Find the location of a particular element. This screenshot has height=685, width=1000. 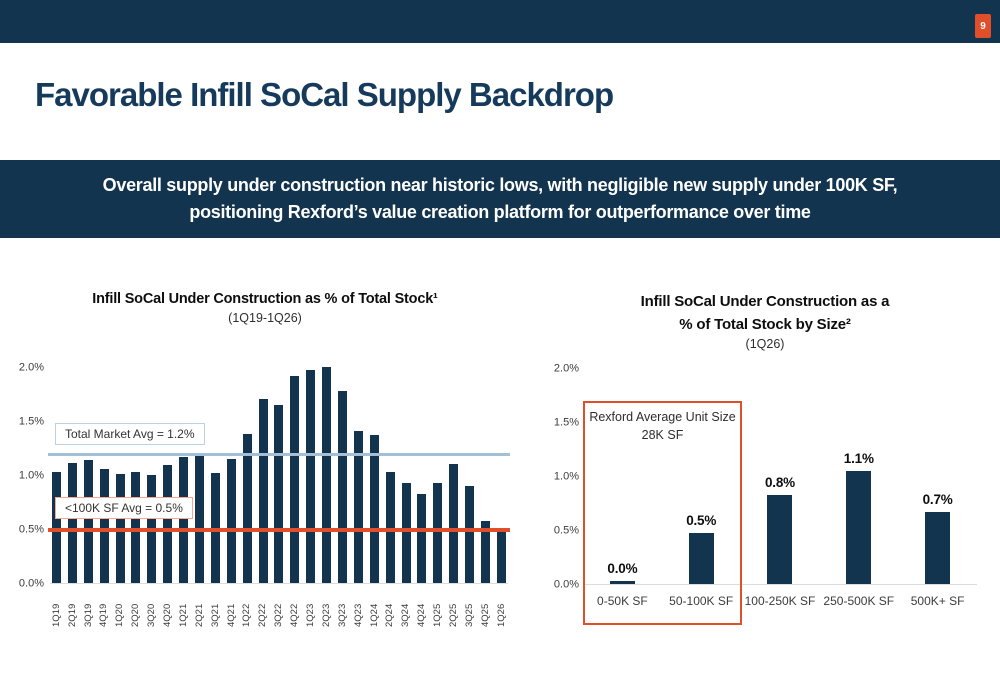

x-tick-label: 1Q23 is located at coordinates (310, 609).